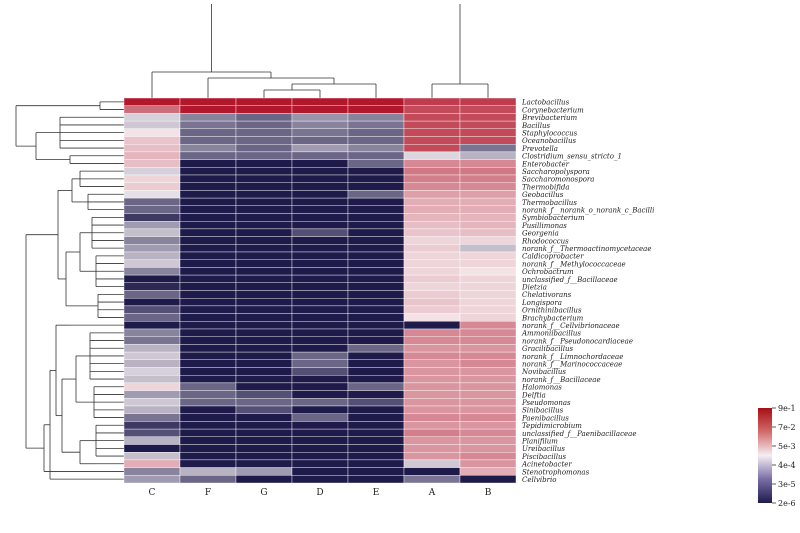 The width and height of the screenshot is (800, 533). What do you see at coordinates (572, 157) in the screenshot?
I see `row-label: Clostridium_sensu_stricto_1` at bounding box center [572, 157].